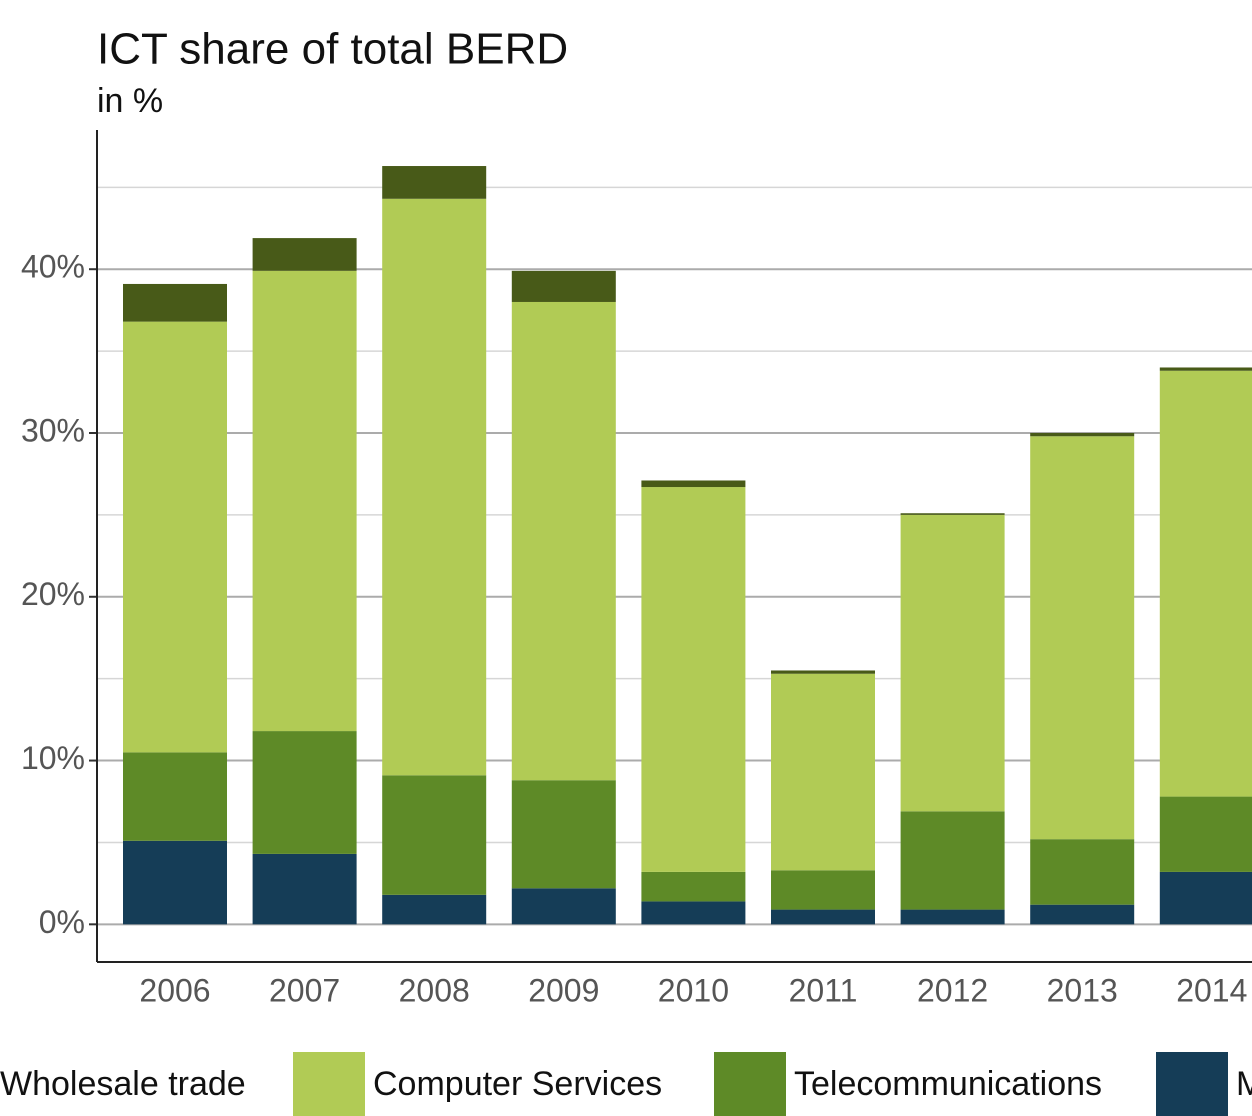 This screenshot has height=1116, width=1252. Describe the element at coordinates (952, 990) in the screenshot. I see `x-tick-label: 2012` at that location.